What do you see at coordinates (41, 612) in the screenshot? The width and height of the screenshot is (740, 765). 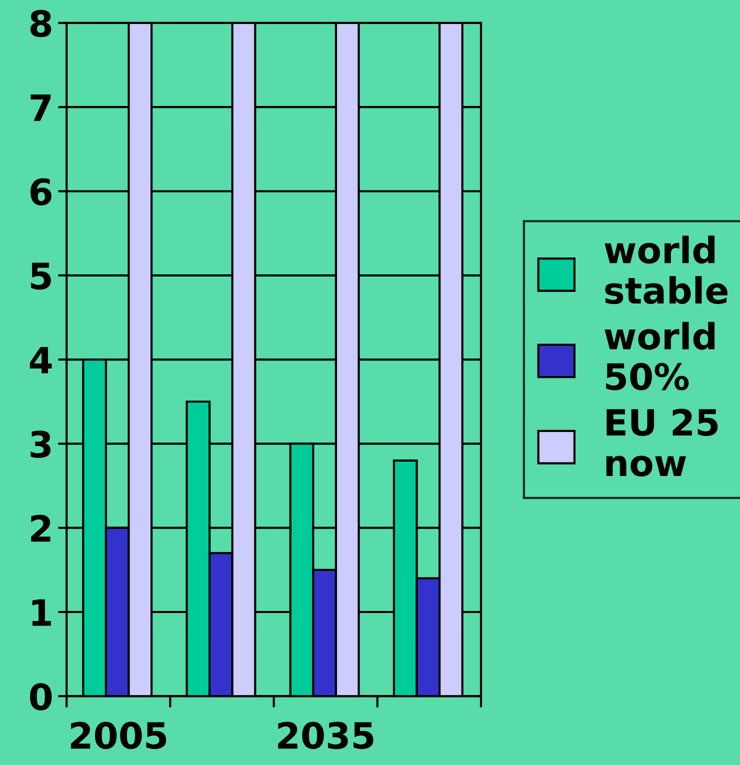 I see `y-tick-label: 1` at bounding box center [41, 612].